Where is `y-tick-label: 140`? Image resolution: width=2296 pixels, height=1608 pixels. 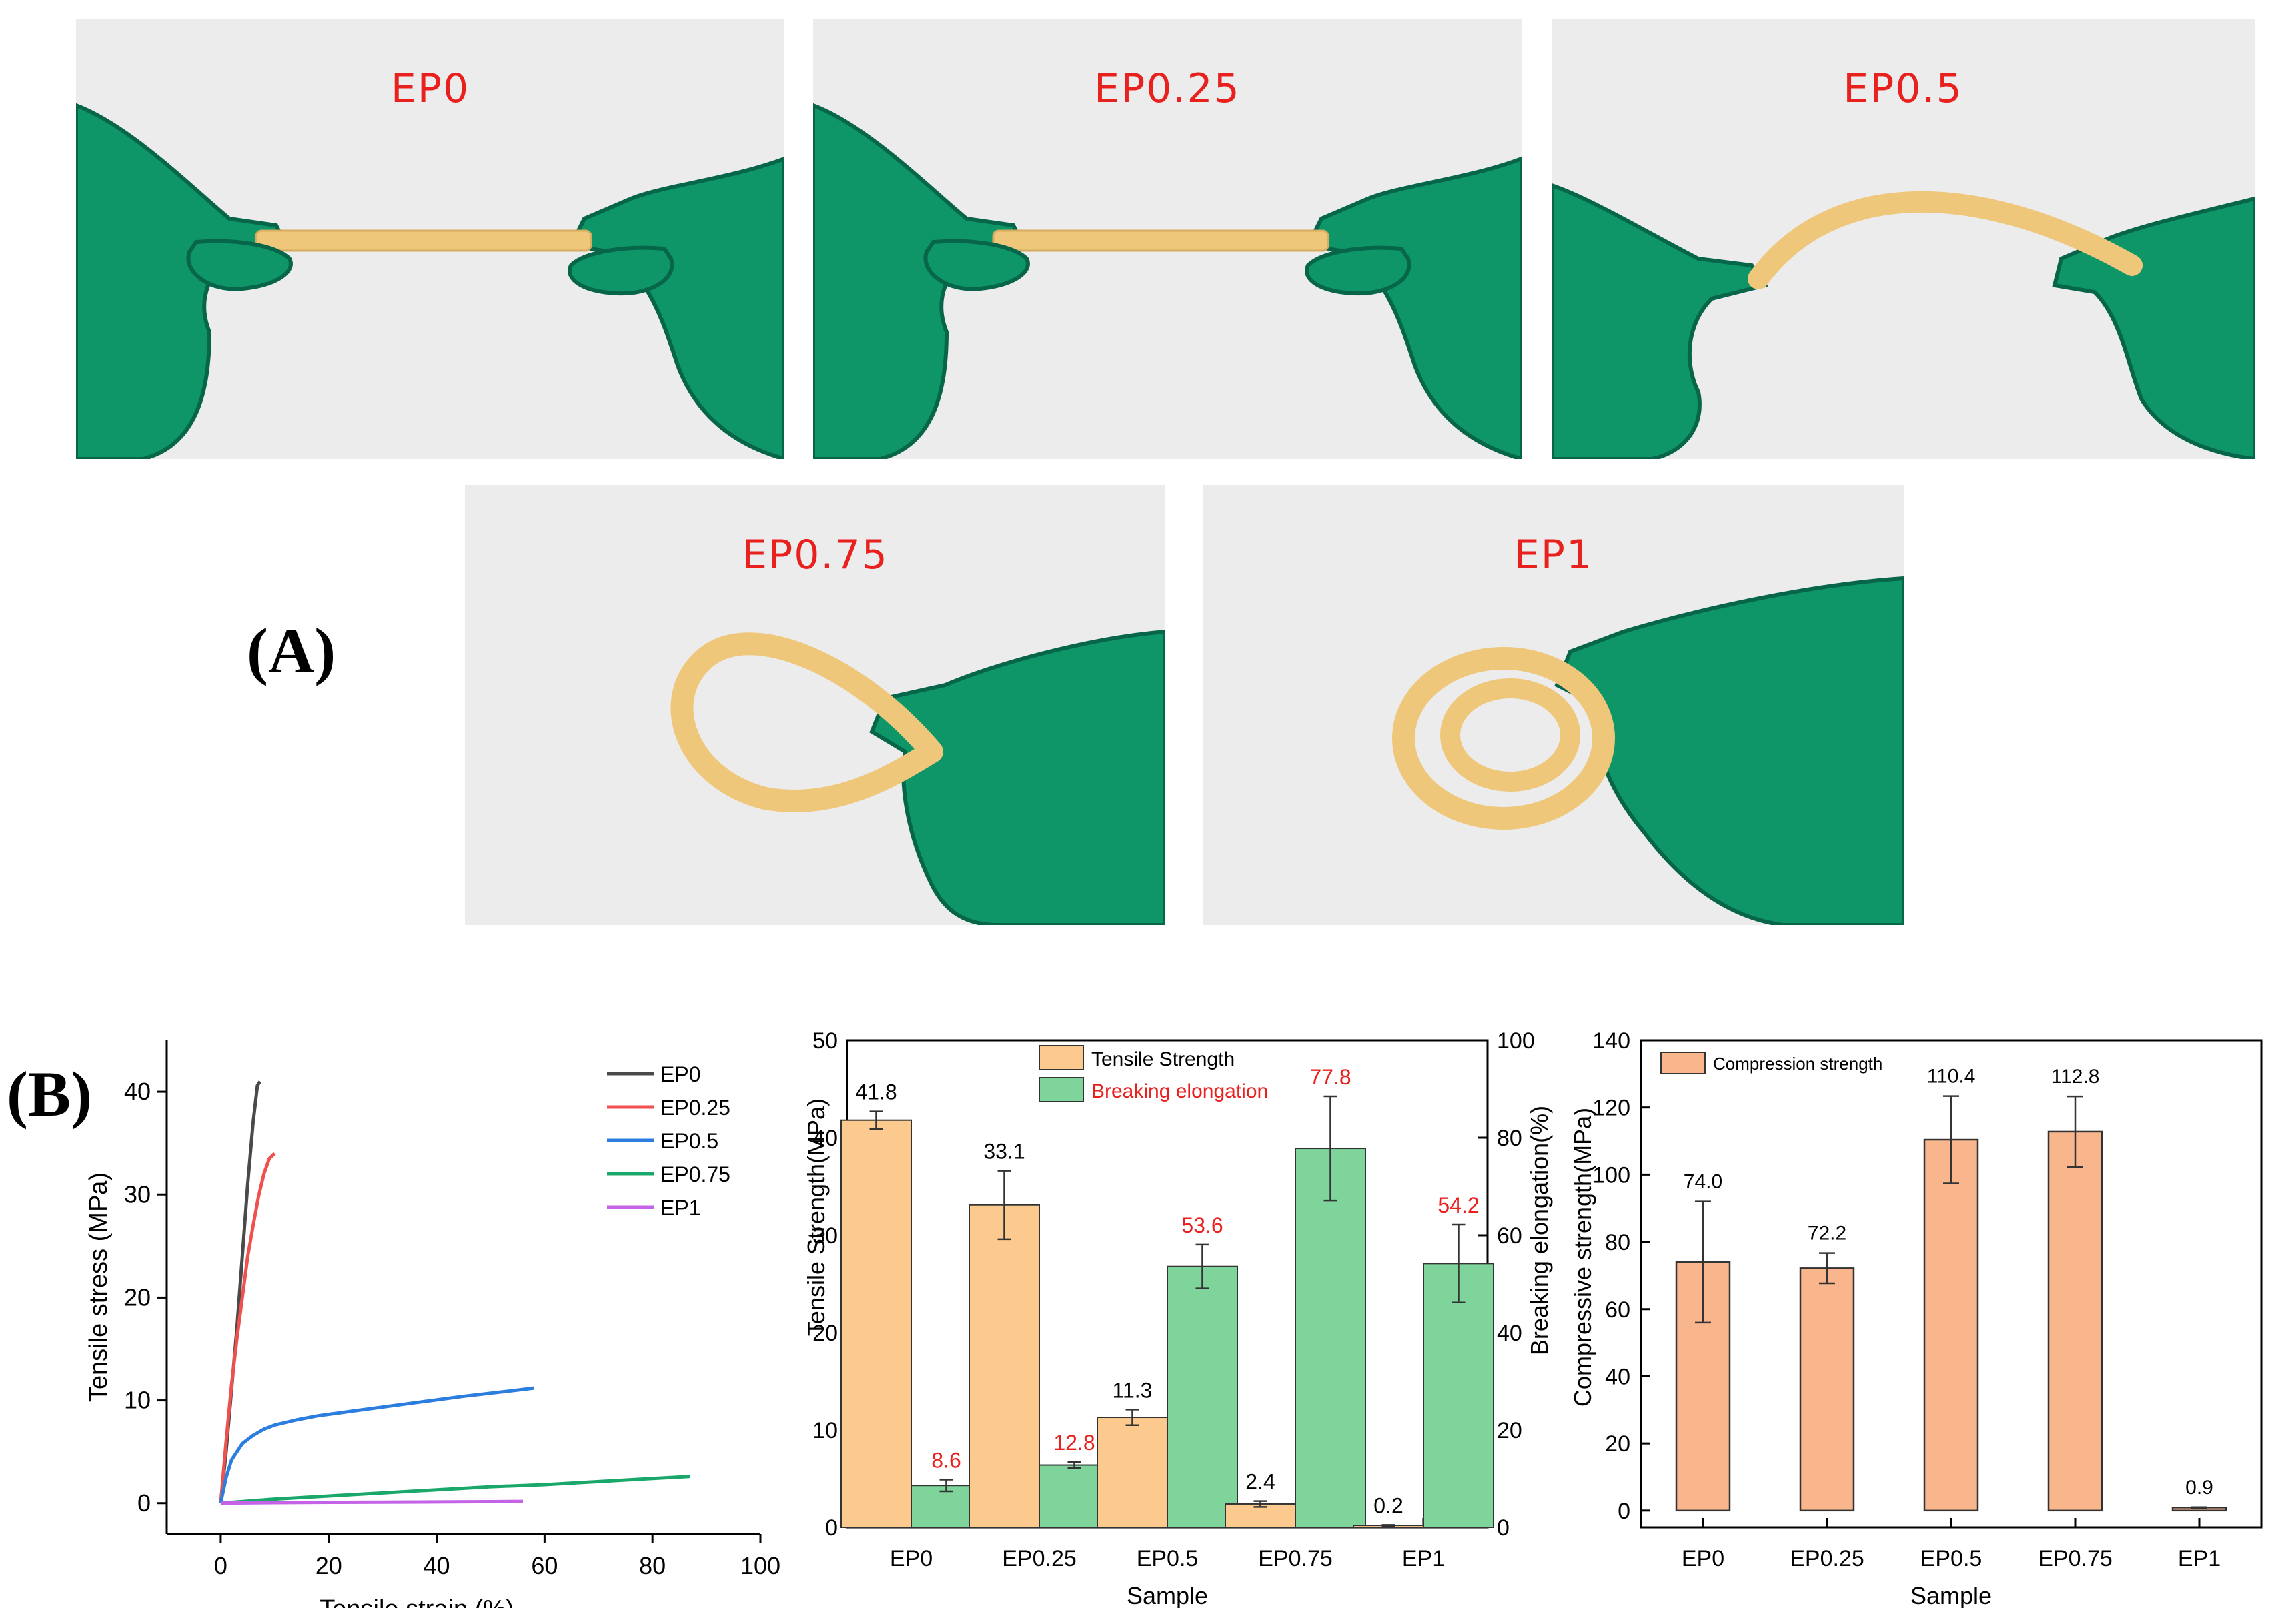 y-tick-label: 140 is located at coordinates (1611, 1041).